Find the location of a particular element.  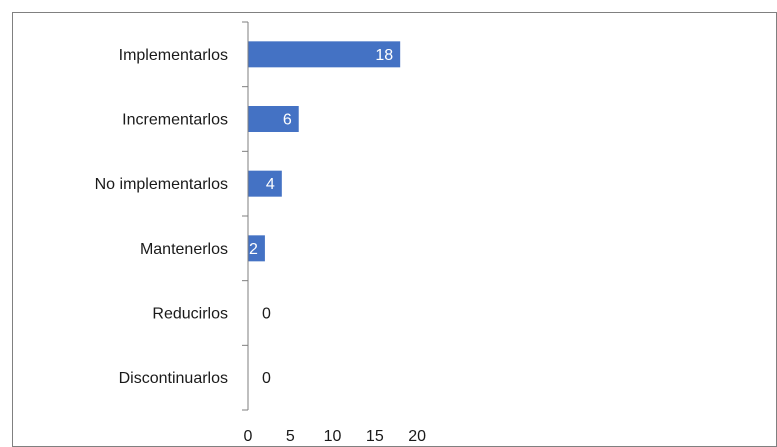

bar-mantenerlos is located at coordinates (256, 248).